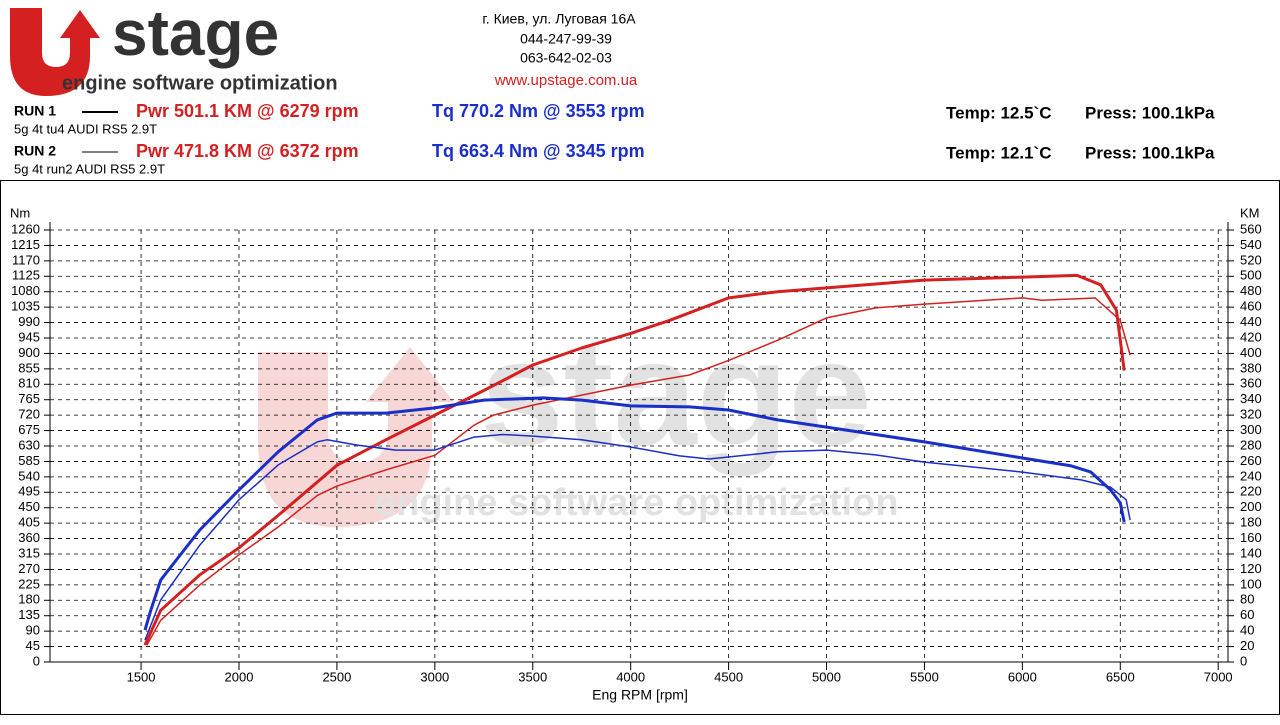  What do you see at coordinates (1251, 290) in the screenshot?
I see `y2-tick-label: 480` at bounding box center [1251, 290].